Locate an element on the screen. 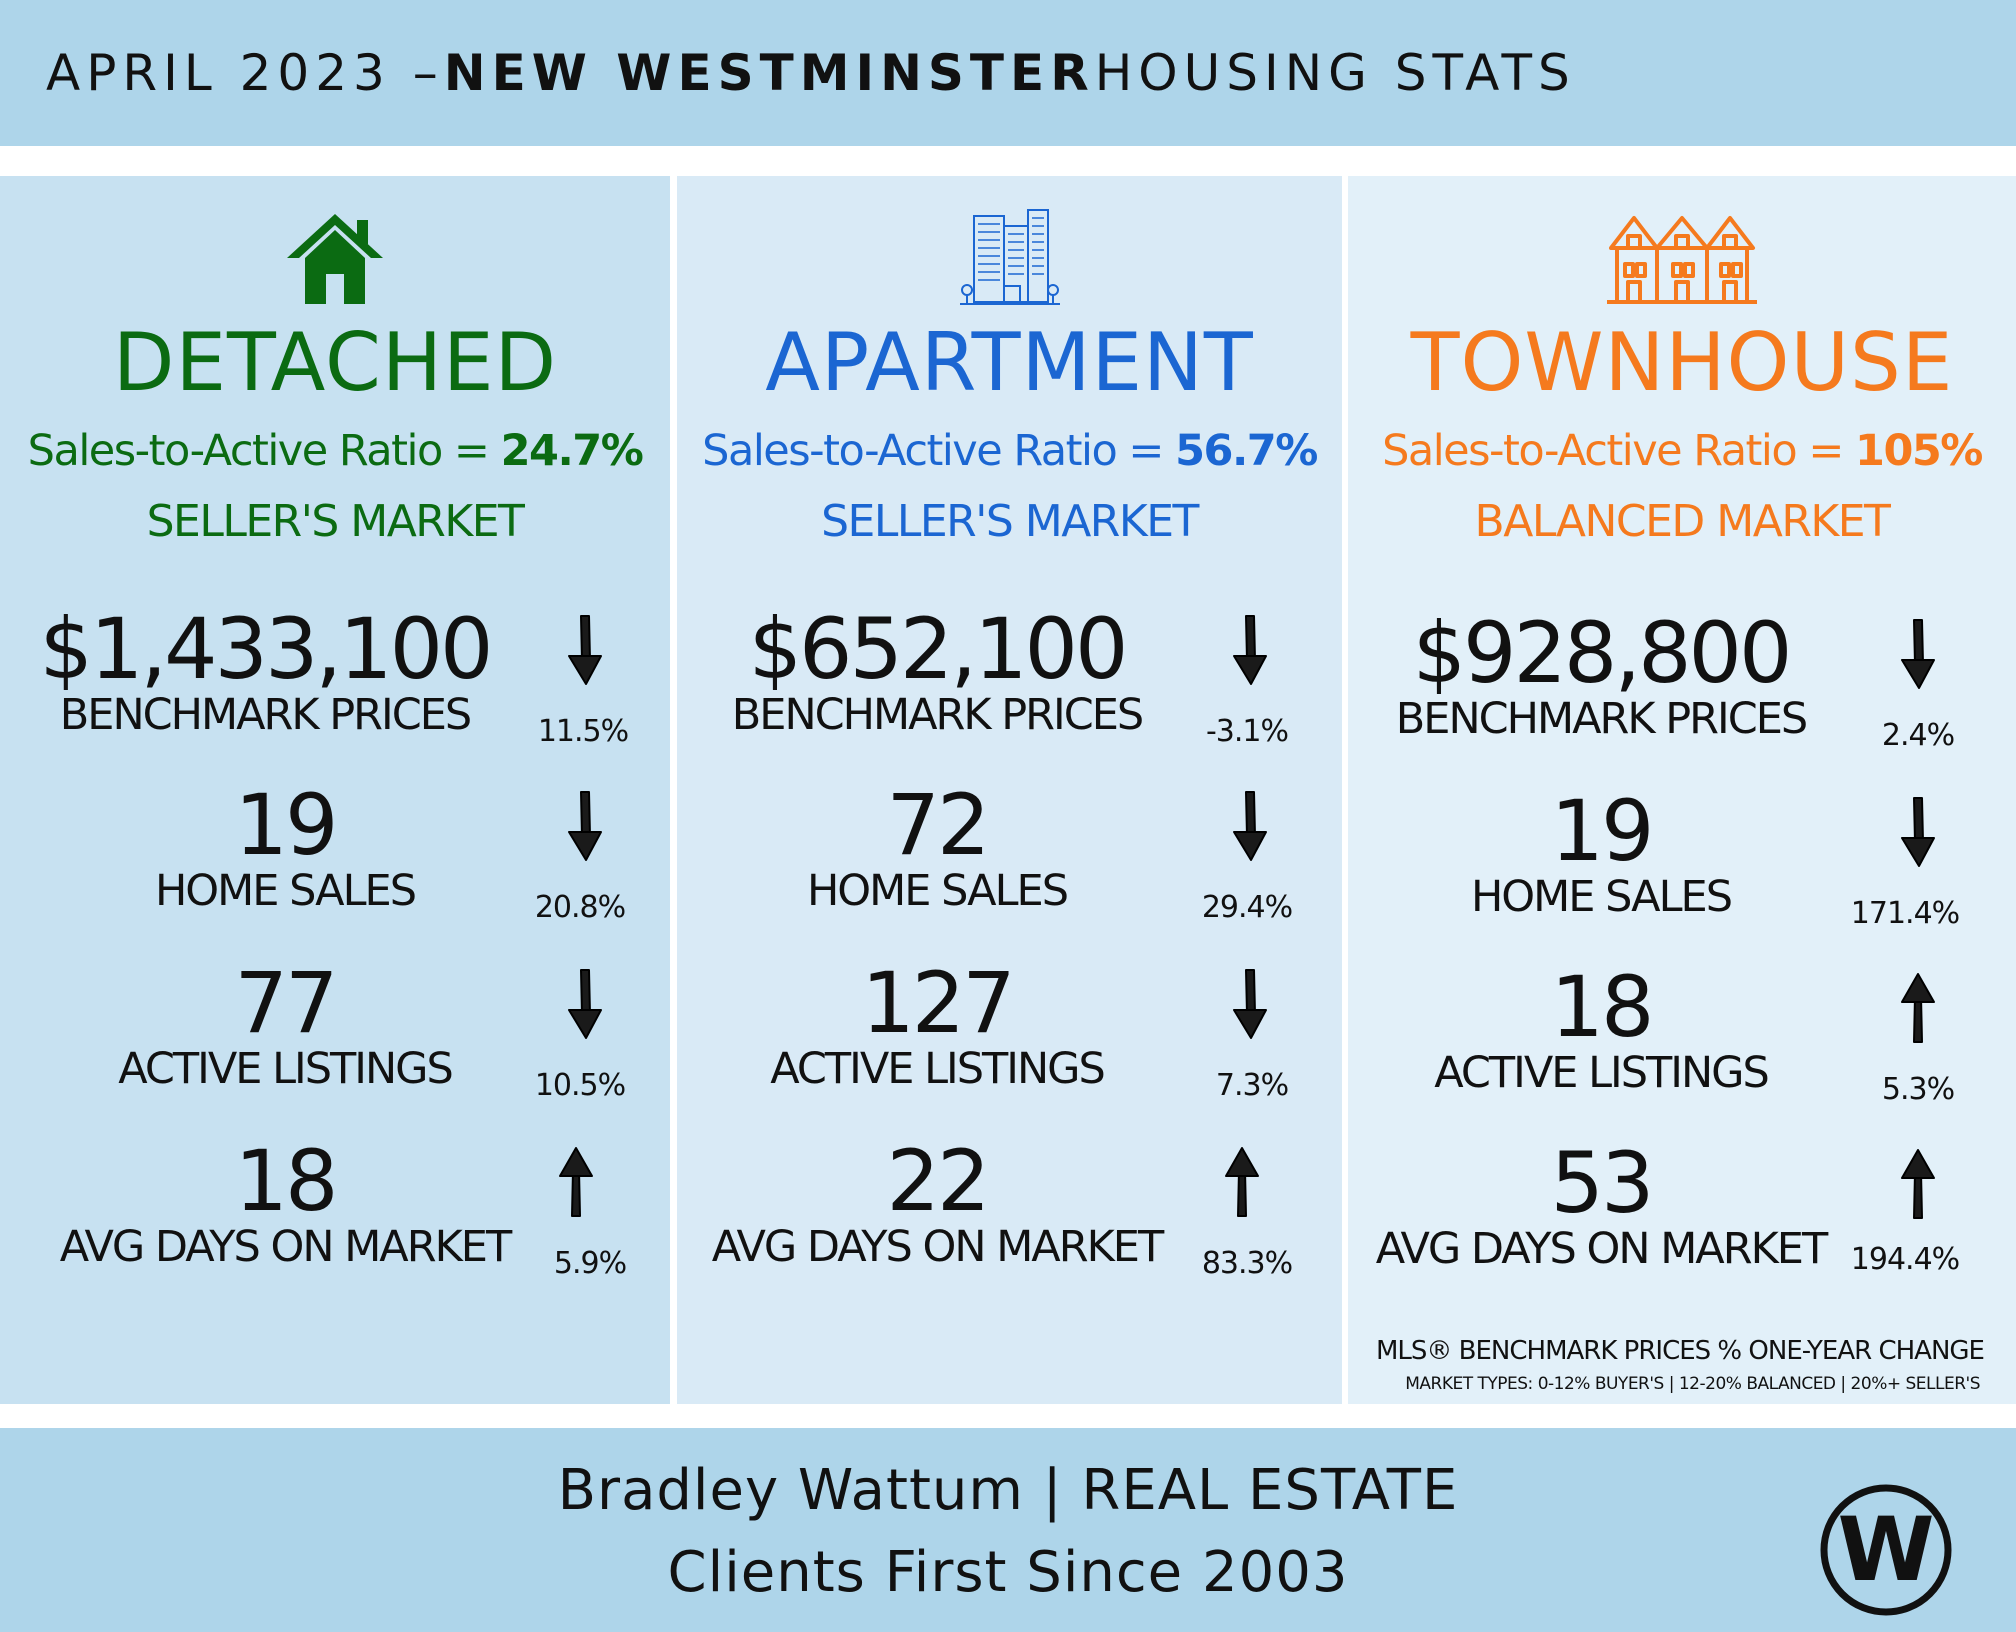  stat-avg-days: 53 AVG DAYS ON MARKET 194.4% is located at coordinates (1682, 1213).